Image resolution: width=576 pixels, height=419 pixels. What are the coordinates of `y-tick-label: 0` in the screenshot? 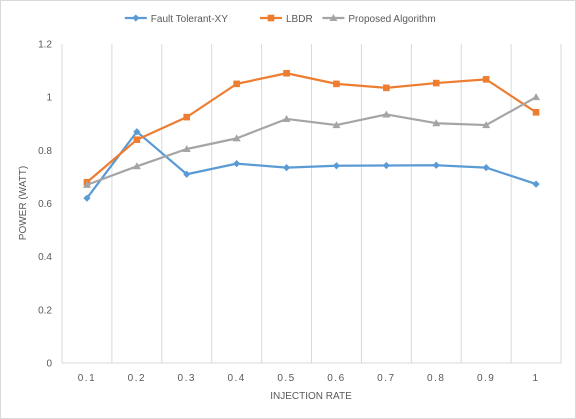 It's located at (49, 364).